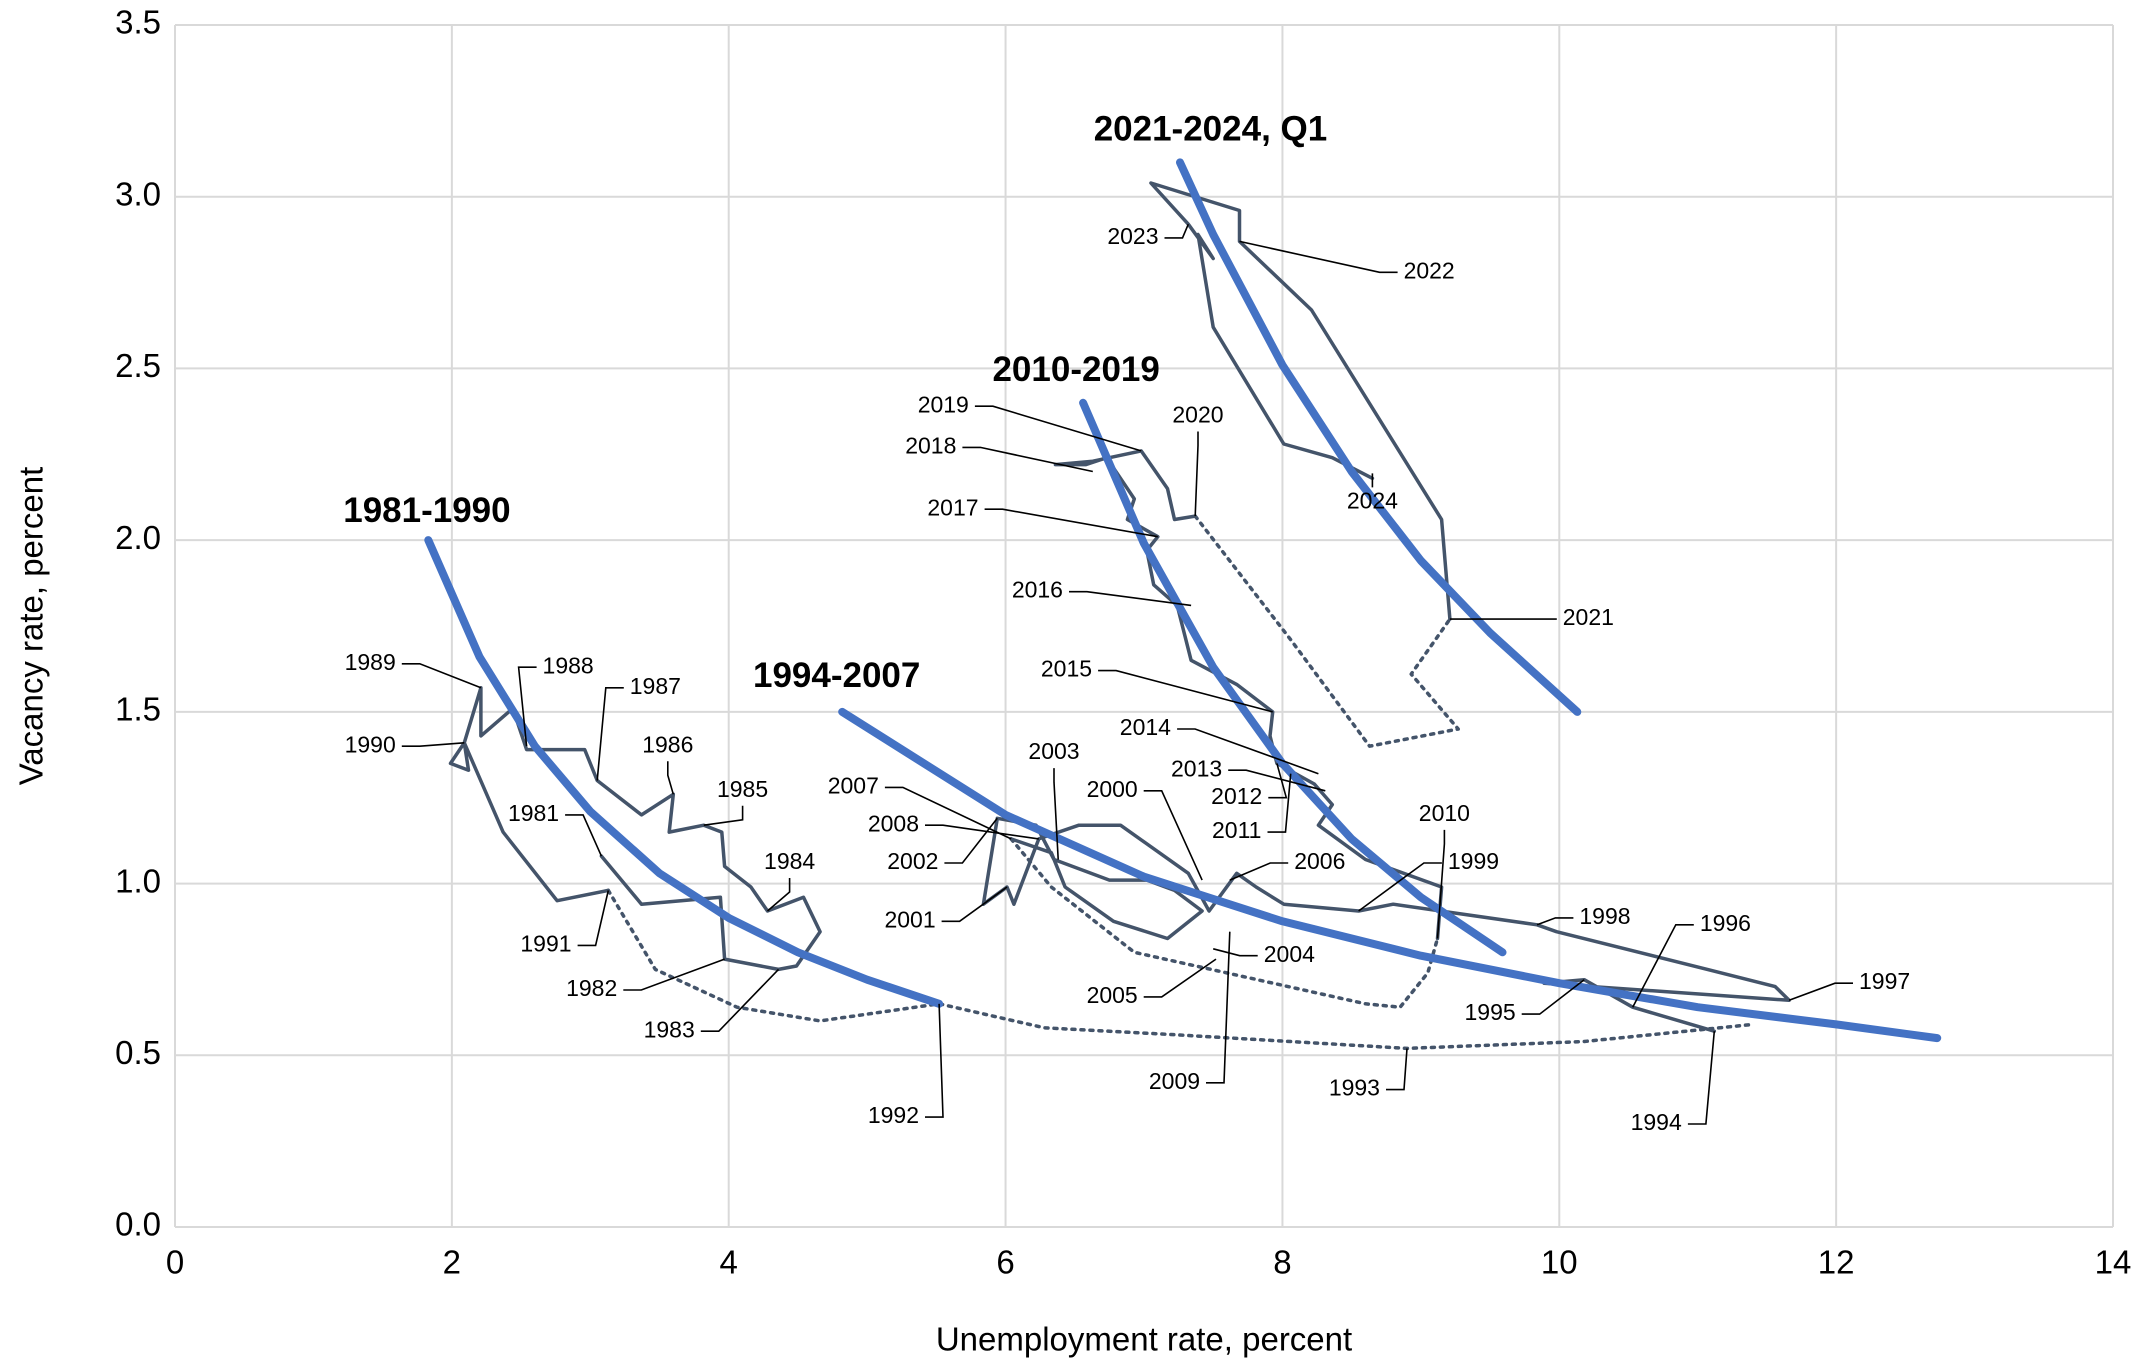  I want to click on year-label: 1984, so click(789, 861).